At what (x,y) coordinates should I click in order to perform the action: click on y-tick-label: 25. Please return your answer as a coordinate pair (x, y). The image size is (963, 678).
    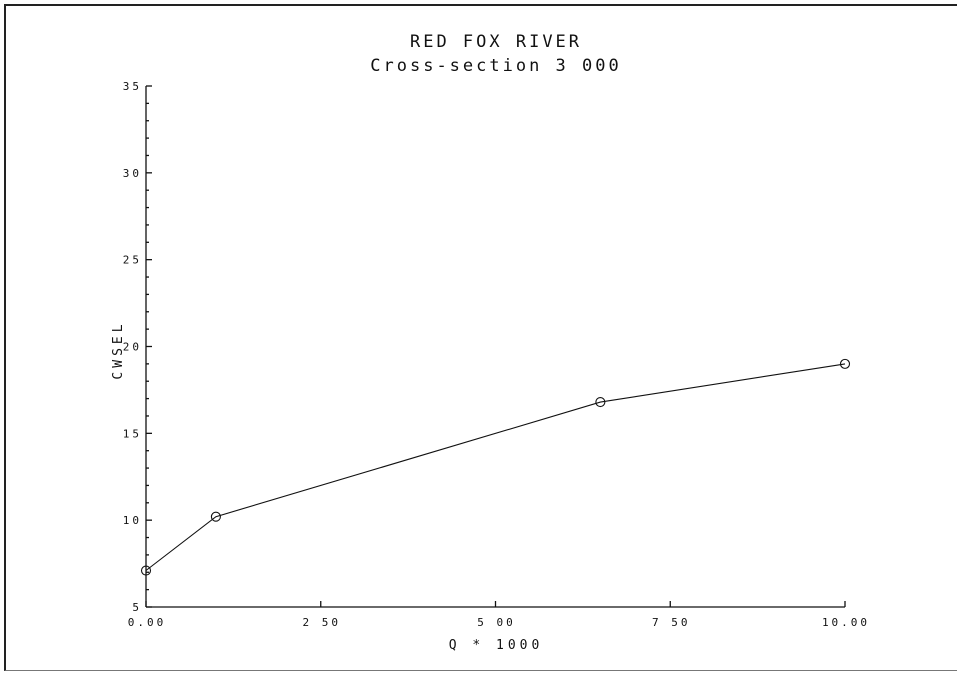
    Looking at the image, I should click on (132, 260).